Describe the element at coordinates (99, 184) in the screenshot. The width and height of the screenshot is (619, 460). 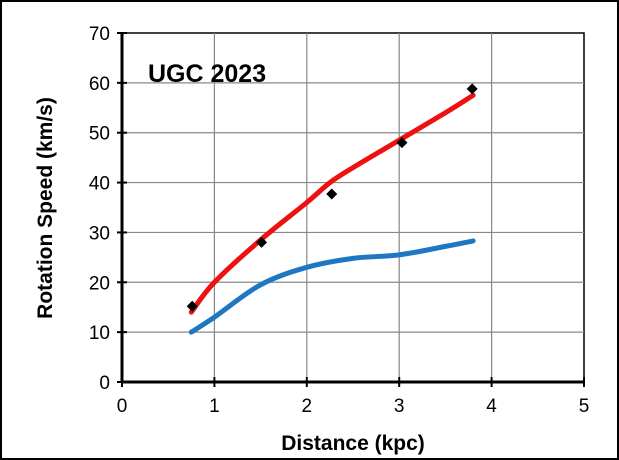
I see `y-tick-label: 40` at that location.